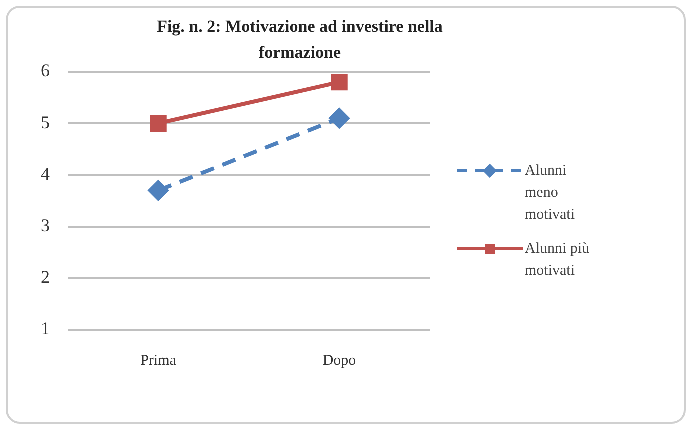 This screenshot has width=696, height=434. I want to click on y-tick-label: 5, so click(45, 122).